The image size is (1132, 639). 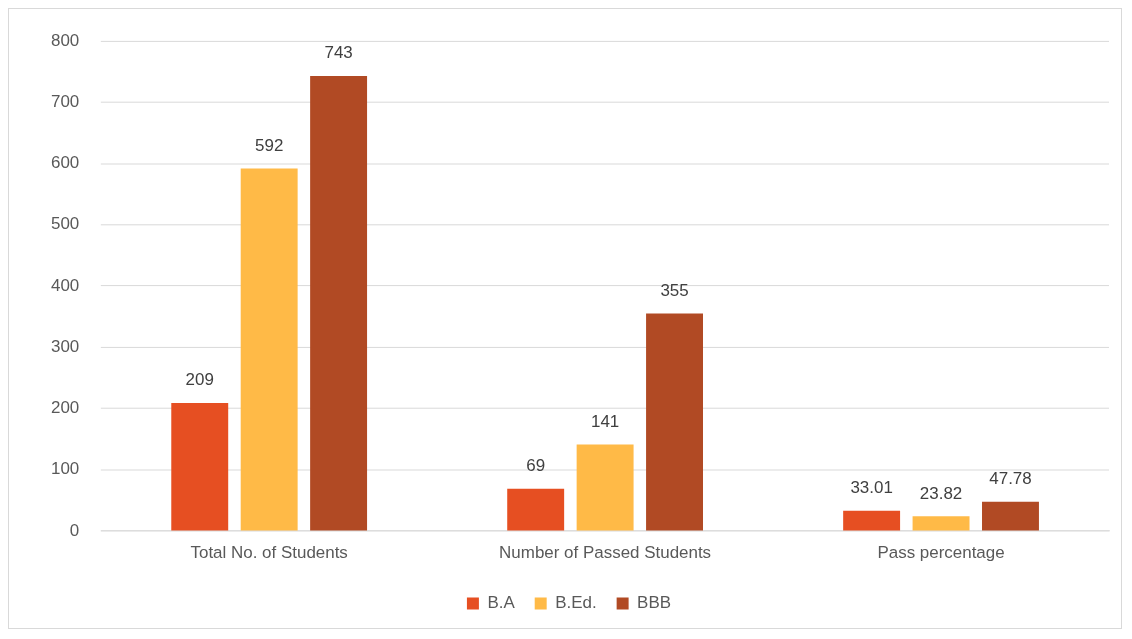 I want to click on y-tick-label: 500, so click(x=65, y=224).